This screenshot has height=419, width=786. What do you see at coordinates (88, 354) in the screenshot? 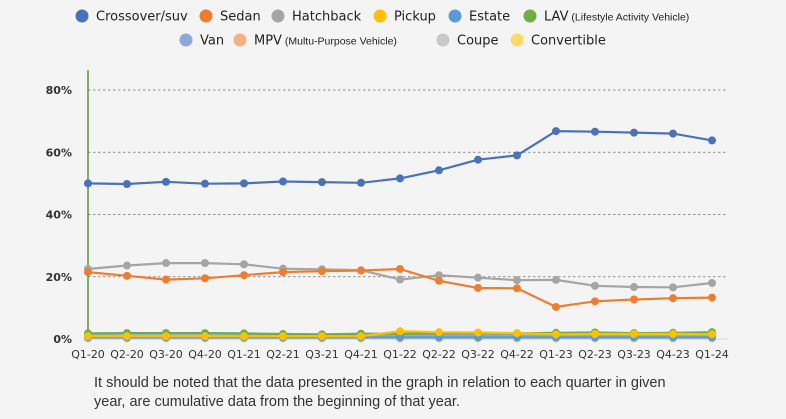
I see `x-tick-label: Q1-20` at bounding box center [88, 354].